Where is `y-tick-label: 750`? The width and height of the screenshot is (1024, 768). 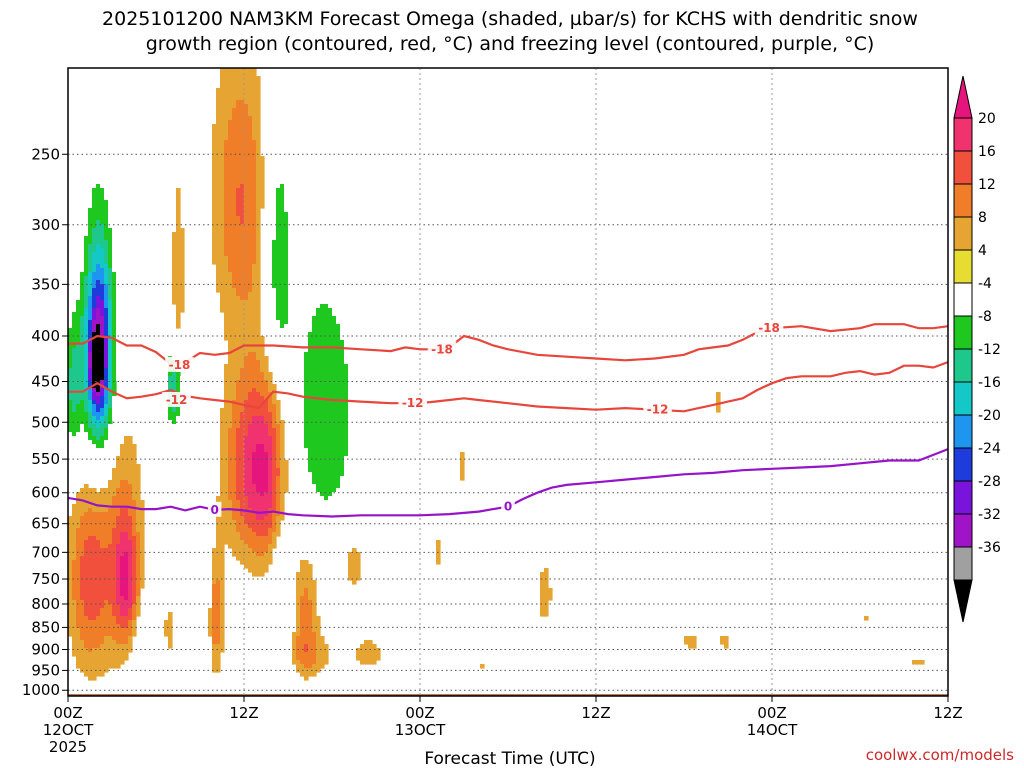
y-tick-label: 750 is located at coordinates (45, 579).